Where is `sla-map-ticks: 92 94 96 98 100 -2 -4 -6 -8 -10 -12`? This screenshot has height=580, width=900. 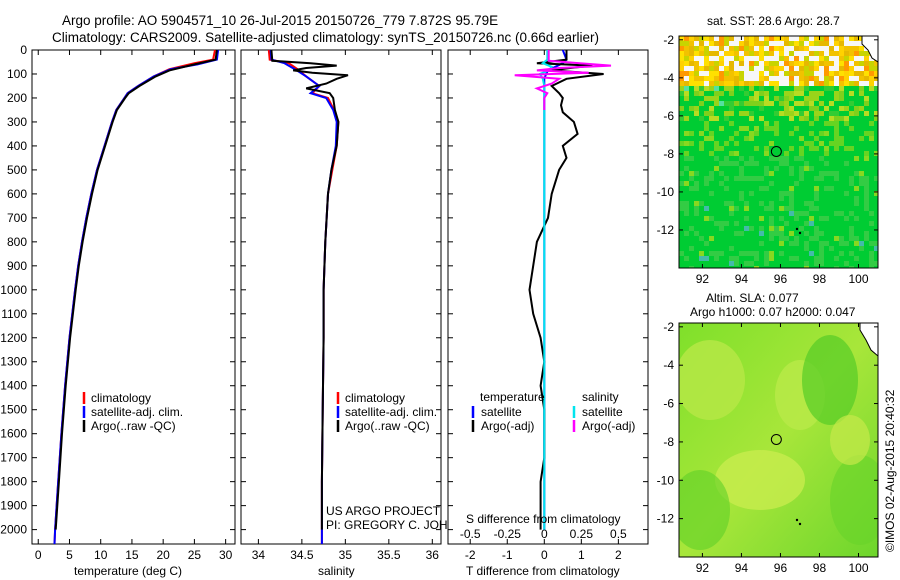
sla-map-ticks: 92 94 96 98 100 -2 -4 -6 -8 -10 -12 is located at coordinates (767, 447).